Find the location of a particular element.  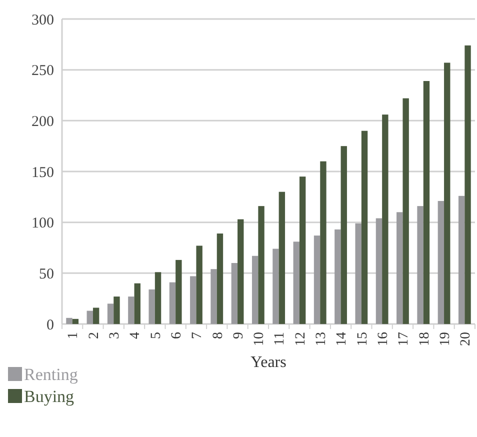

y-tick-label: 300 is located at coordinates (43, 20).